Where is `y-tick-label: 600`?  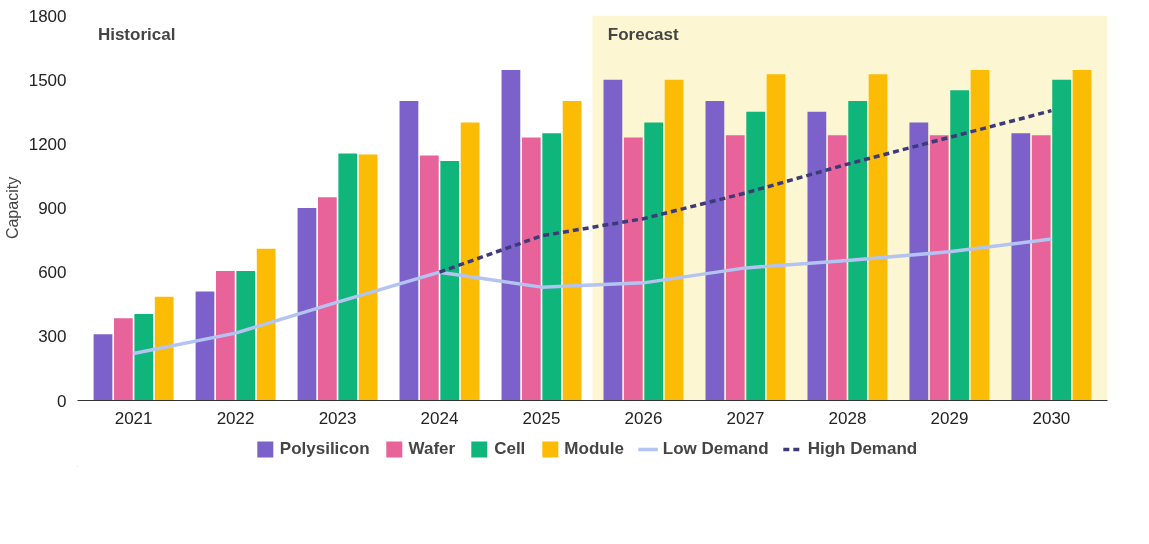 y-tick-label: 600 is located at coordinates (52, 273).